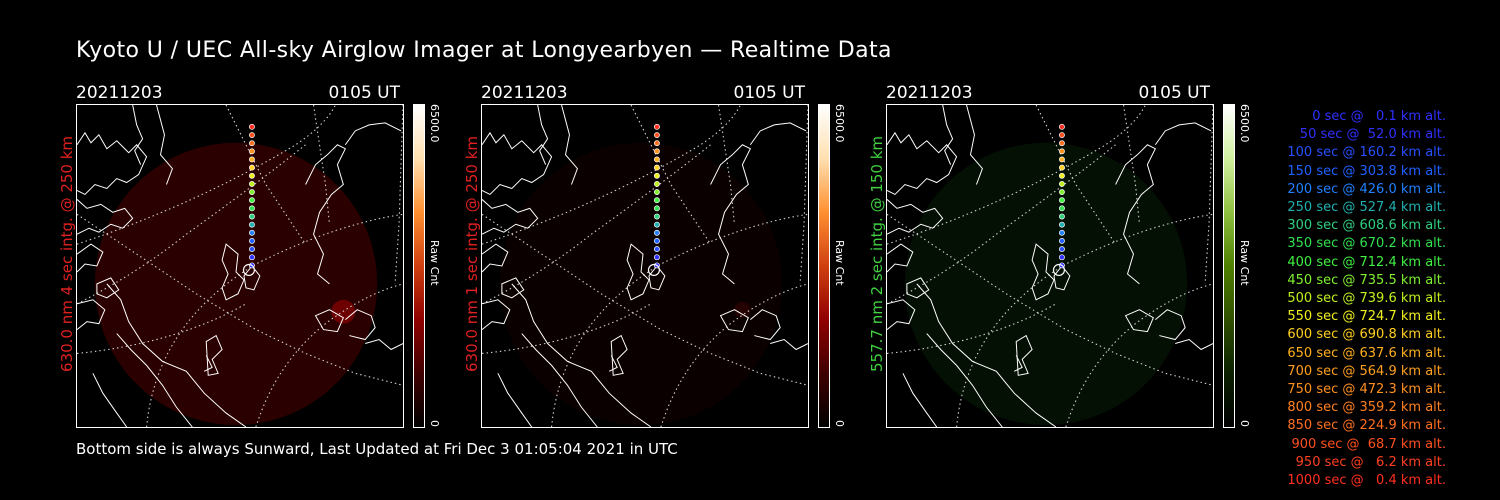  What do you see at coordinates (1244, 423) in the screenshot?
I see `panel-3-colorbar-min: 0` at bounding box center [1244, 423].